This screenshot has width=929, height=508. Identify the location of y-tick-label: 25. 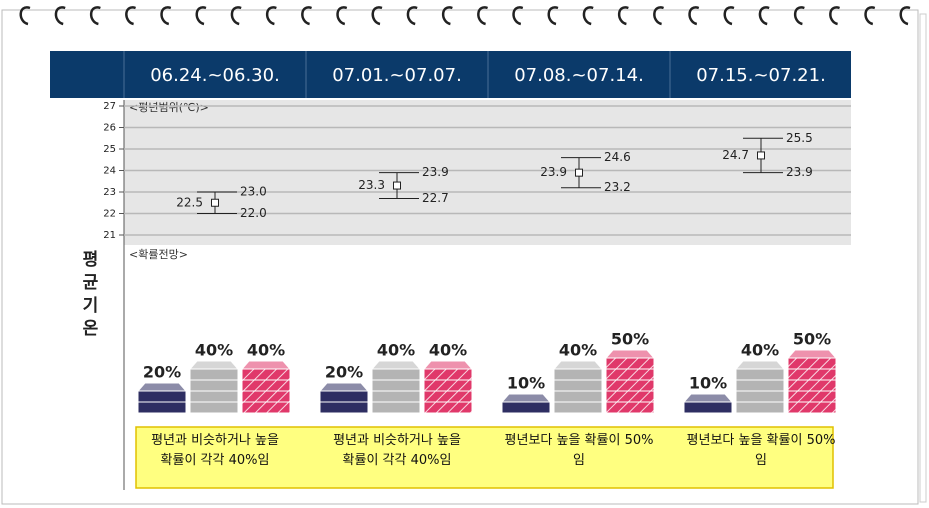
(109, 149).